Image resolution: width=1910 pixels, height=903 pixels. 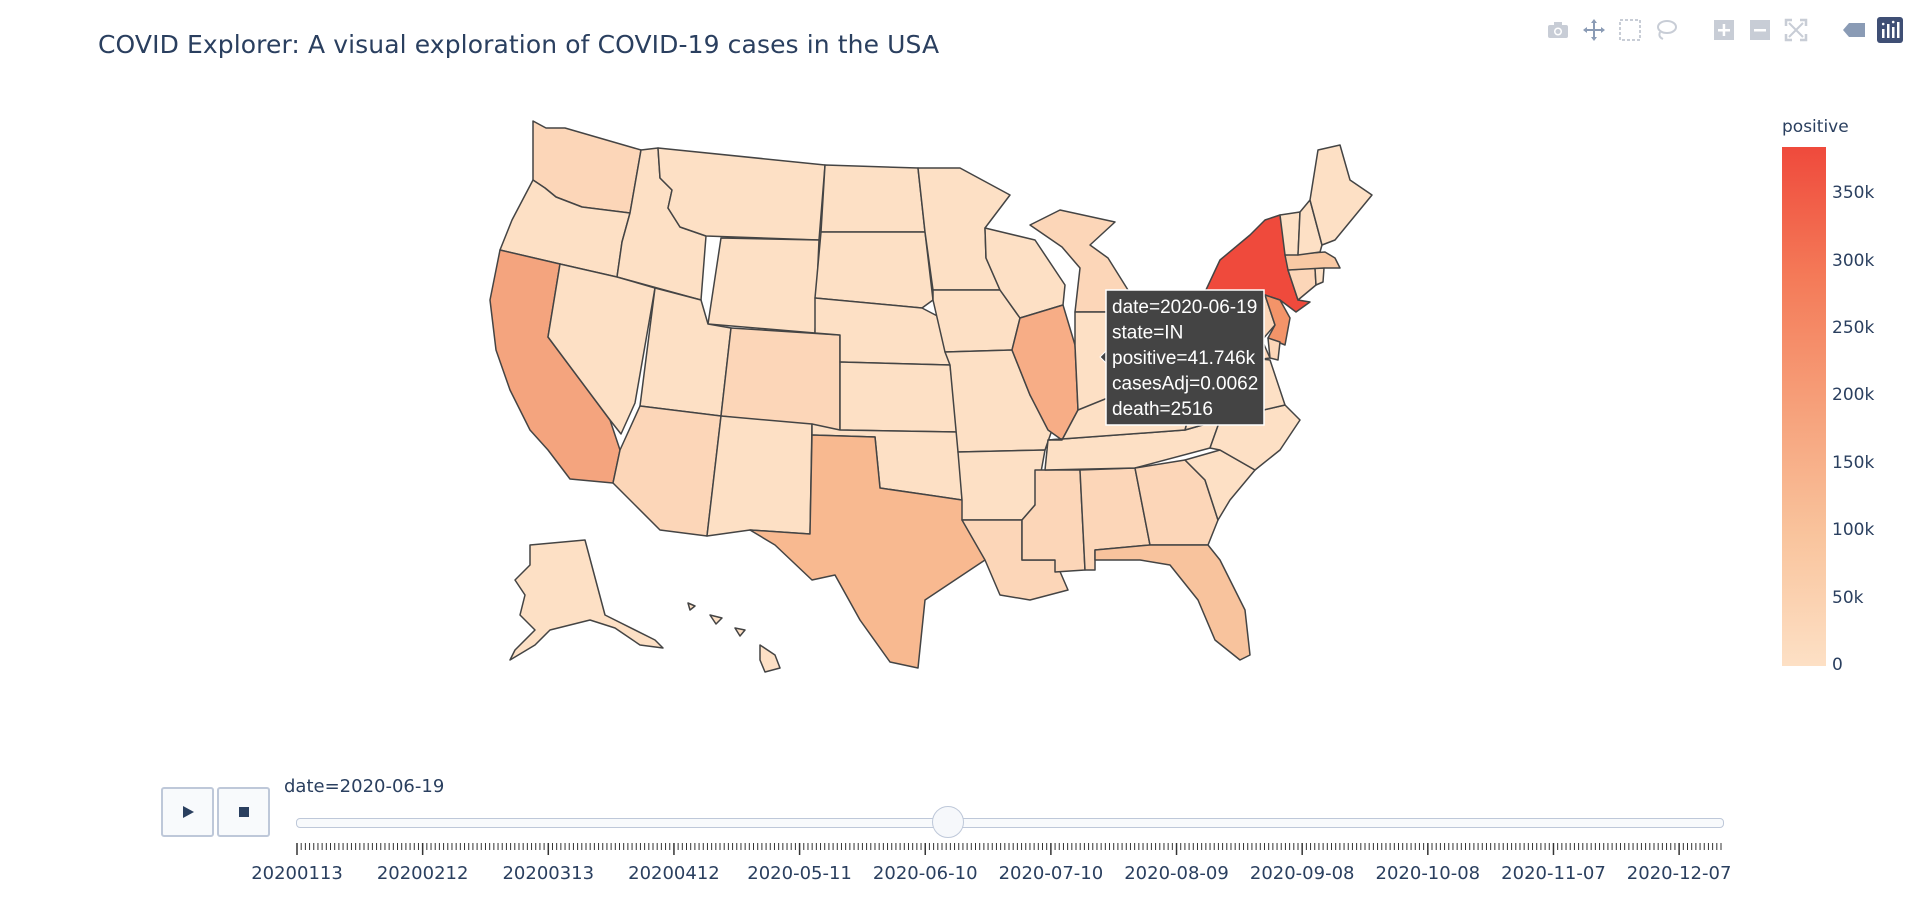 What do you see at coordinates (1630, 30) in the screenshot?
I see `box-select-icon` at bounding box center [1630, 30].